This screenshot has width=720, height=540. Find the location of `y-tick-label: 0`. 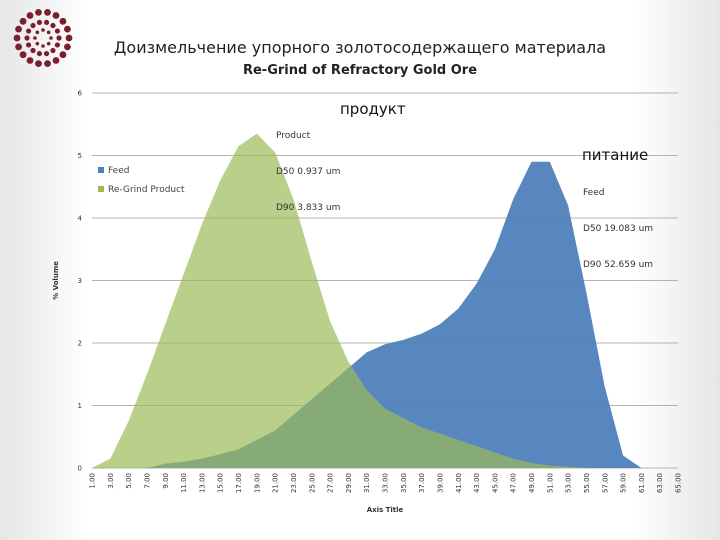

y-tick-label: 0 is located at coordinates (80, 469).